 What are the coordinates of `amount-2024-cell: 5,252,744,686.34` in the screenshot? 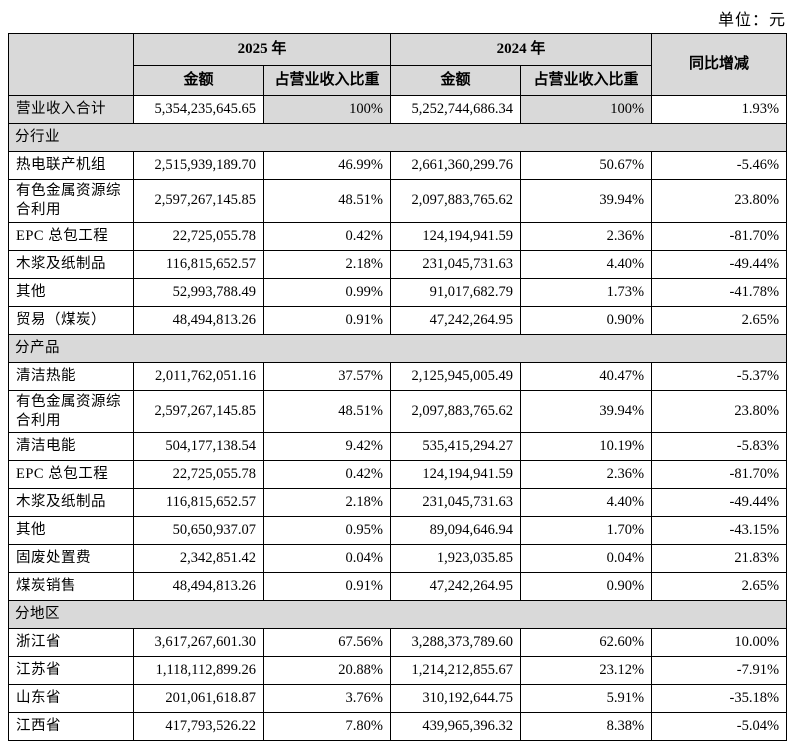 It's located at (456, 109).